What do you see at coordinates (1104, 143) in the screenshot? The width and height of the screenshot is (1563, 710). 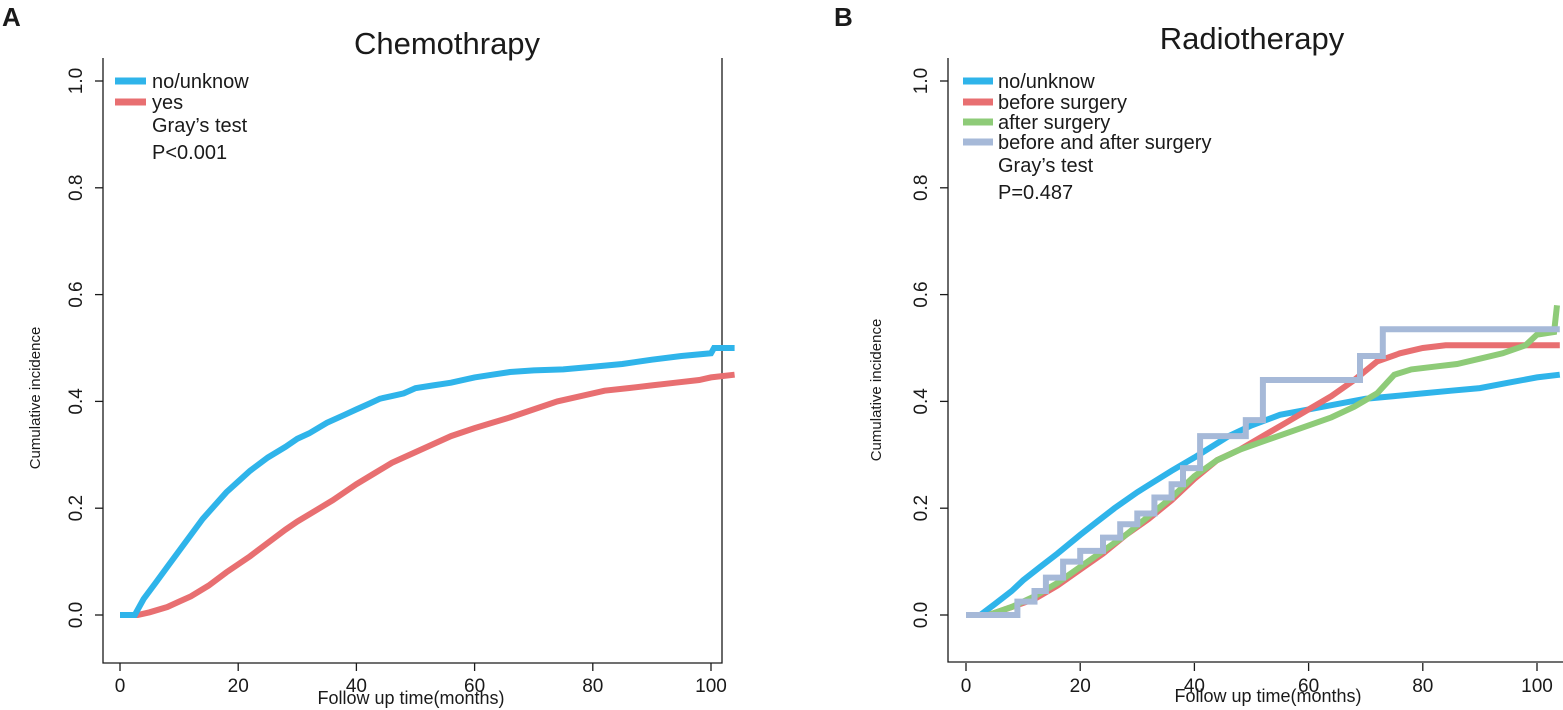 I see `legend-entry: before and after surgery` at bounding box center [1104, 143].